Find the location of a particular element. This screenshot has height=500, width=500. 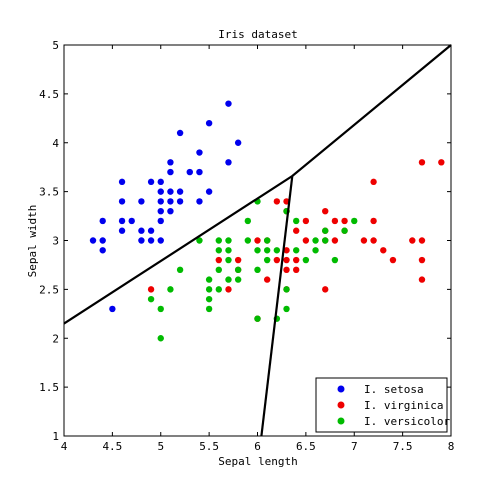

x-tick-label: 5 is located at coordinates (160, 446).